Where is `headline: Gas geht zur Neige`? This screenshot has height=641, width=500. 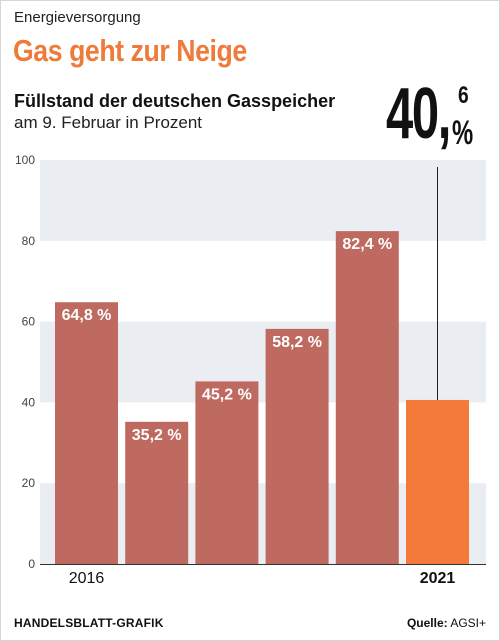
headline: Gas geht zur Neige is located at coordinates (130, 50).